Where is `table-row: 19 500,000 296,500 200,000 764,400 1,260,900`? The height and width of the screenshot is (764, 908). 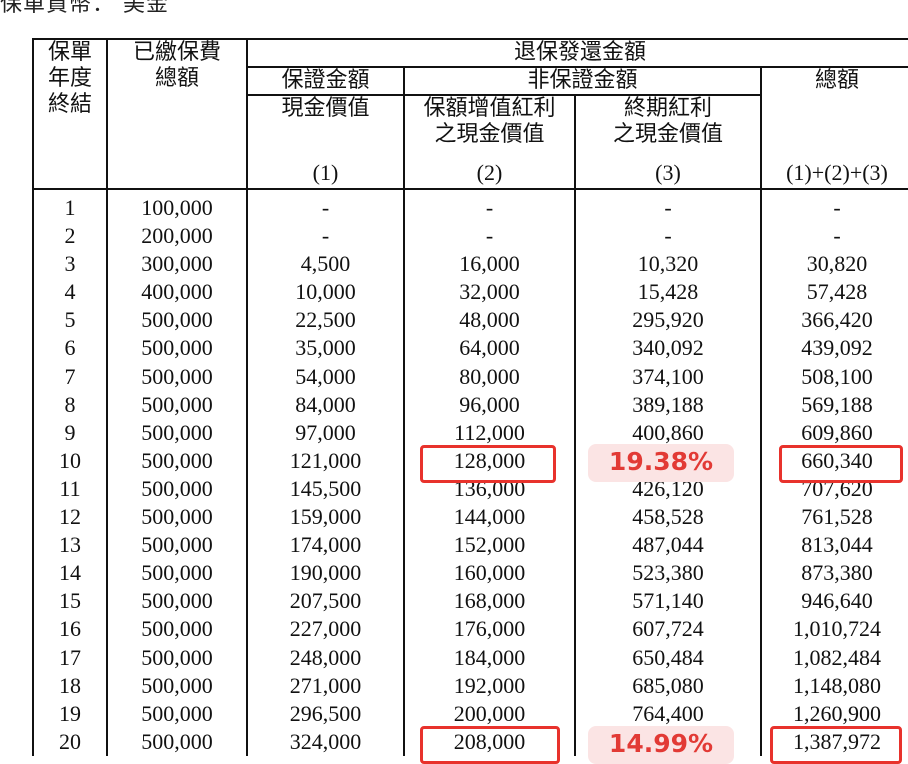 table-row: 19 500,000 296,500 200,000 764,400 1,260,900 is located at coordinates (470, 713).